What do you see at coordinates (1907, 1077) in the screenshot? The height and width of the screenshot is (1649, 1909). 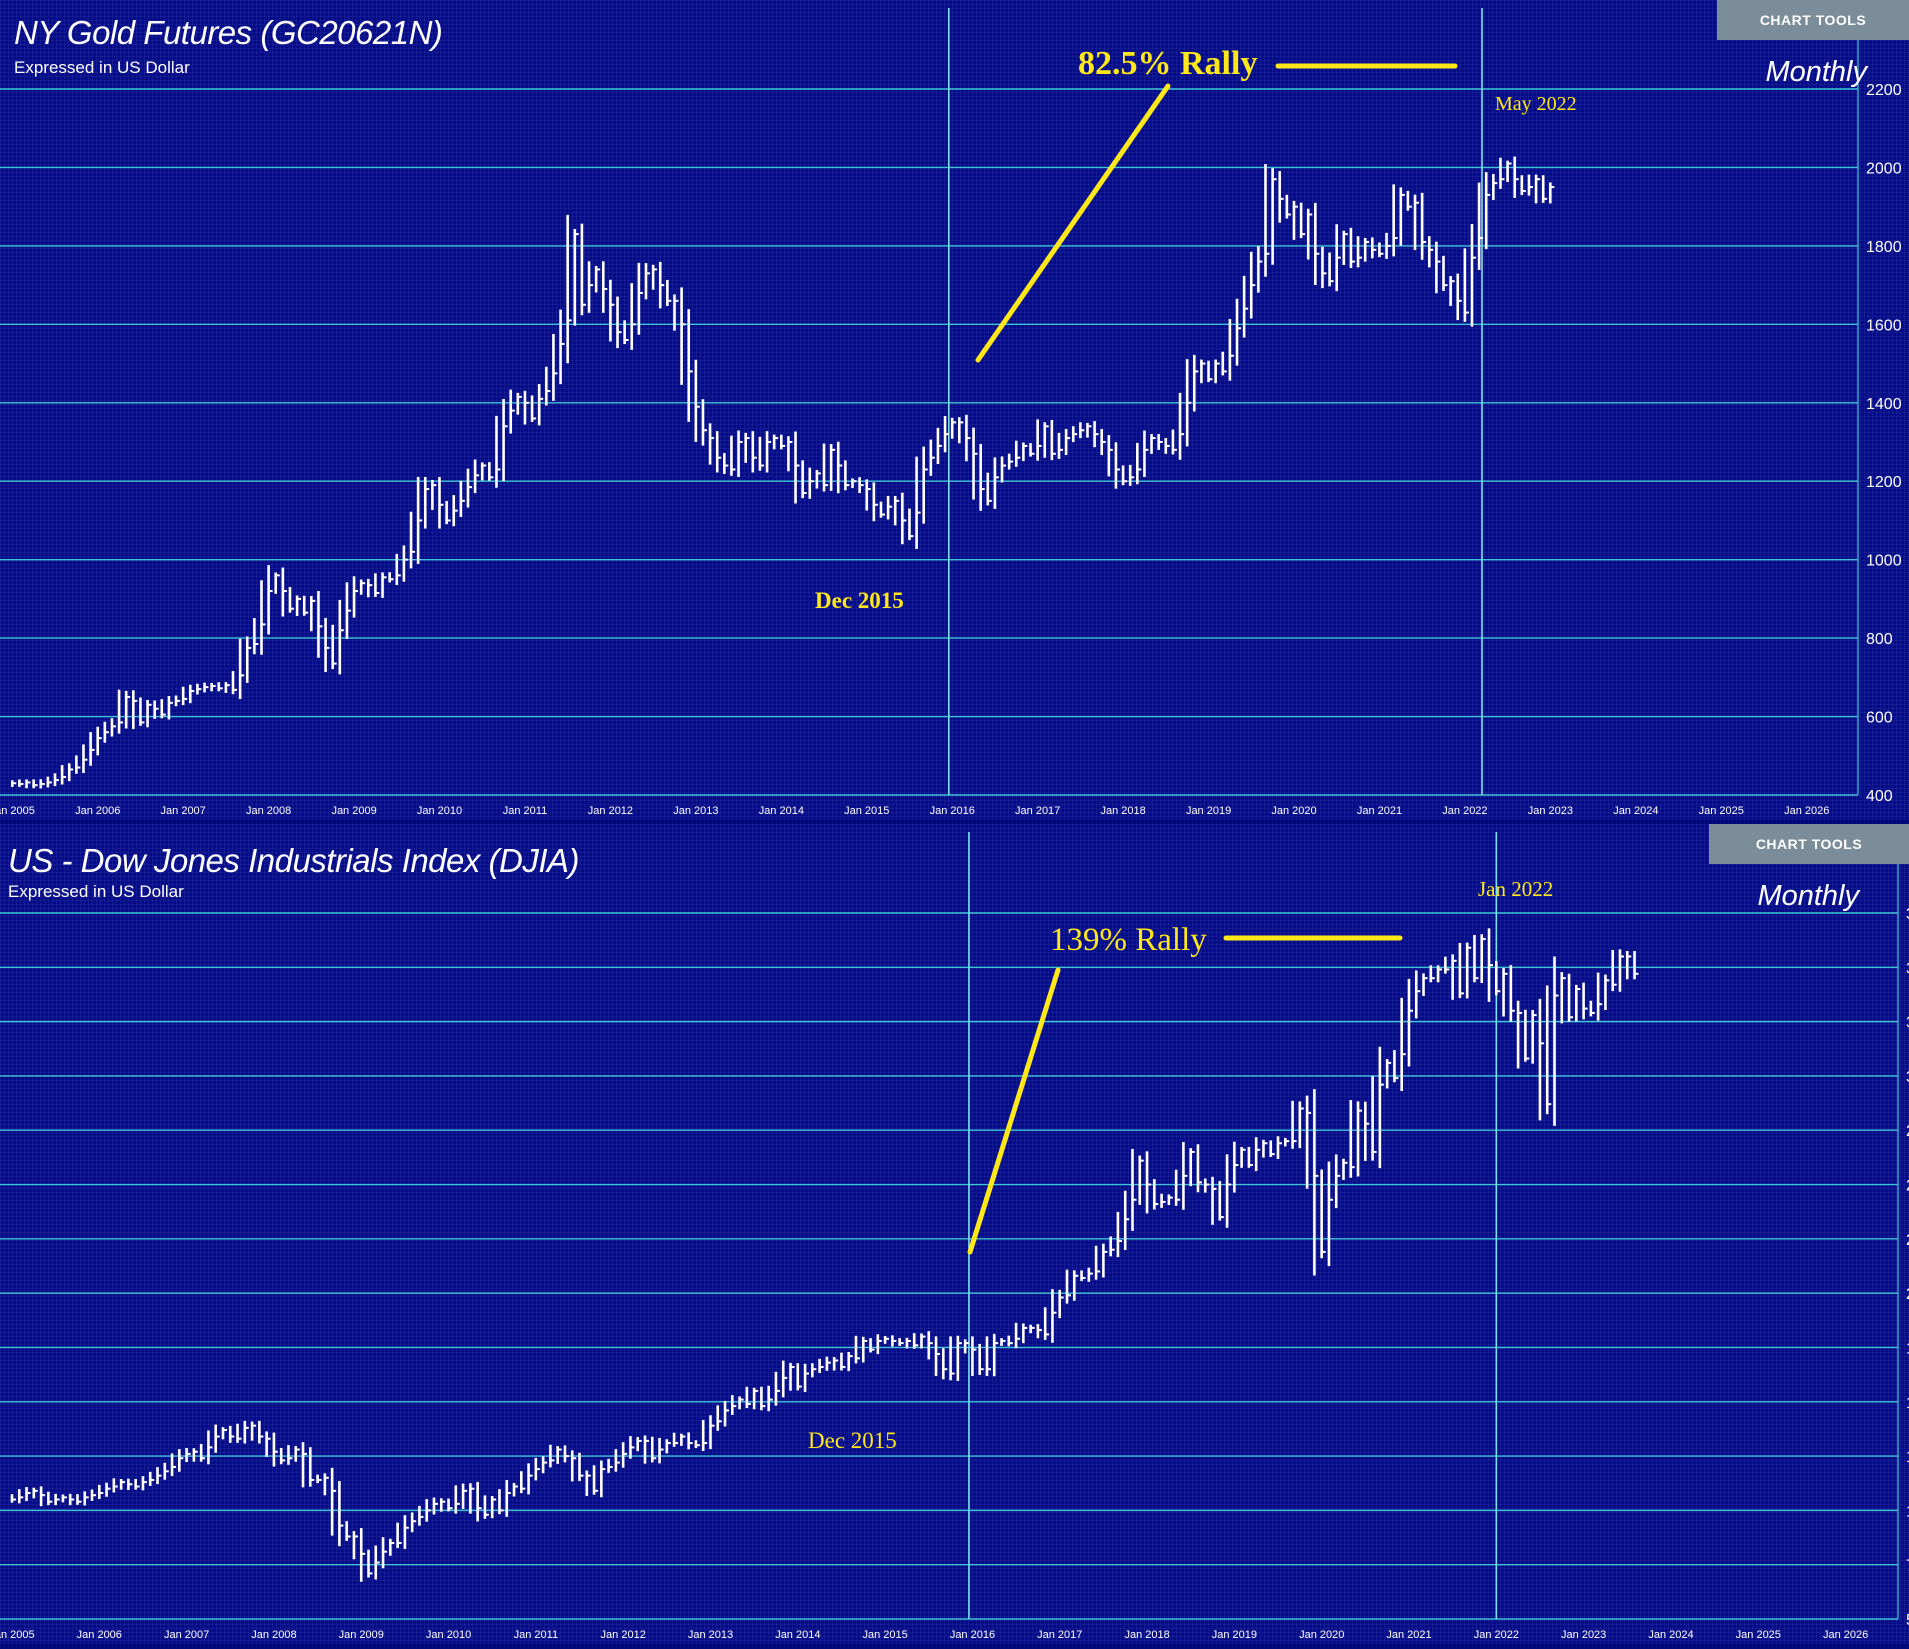 I see `y-tick-label: 30k` at bounding box center [1907, 1077].